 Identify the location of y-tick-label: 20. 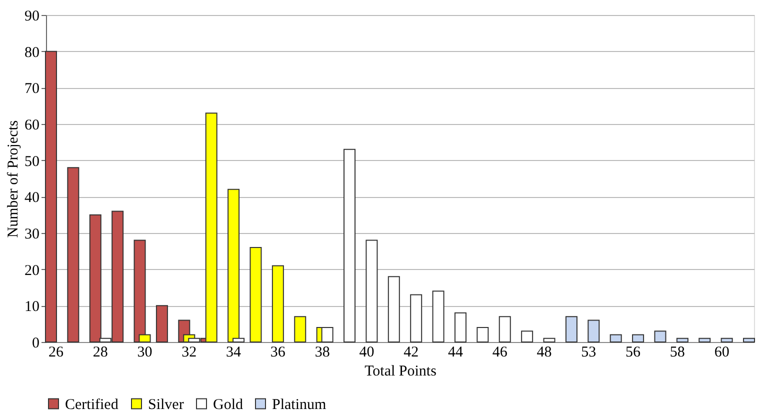
(32, 270).